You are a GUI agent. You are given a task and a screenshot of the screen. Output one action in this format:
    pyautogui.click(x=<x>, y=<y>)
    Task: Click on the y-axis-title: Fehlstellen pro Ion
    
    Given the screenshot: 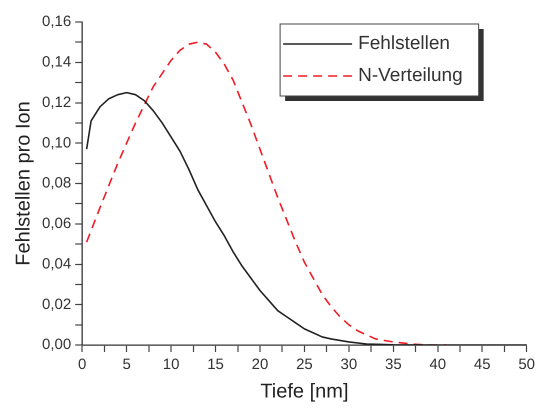 What is the action you would take?
    pyautogui.click(x=23, y=183)
    